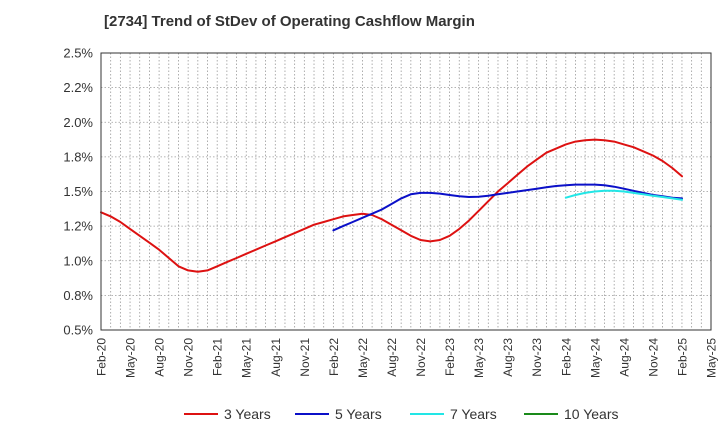  I want to click on x-tick-label: May-22, so click(363, 358).